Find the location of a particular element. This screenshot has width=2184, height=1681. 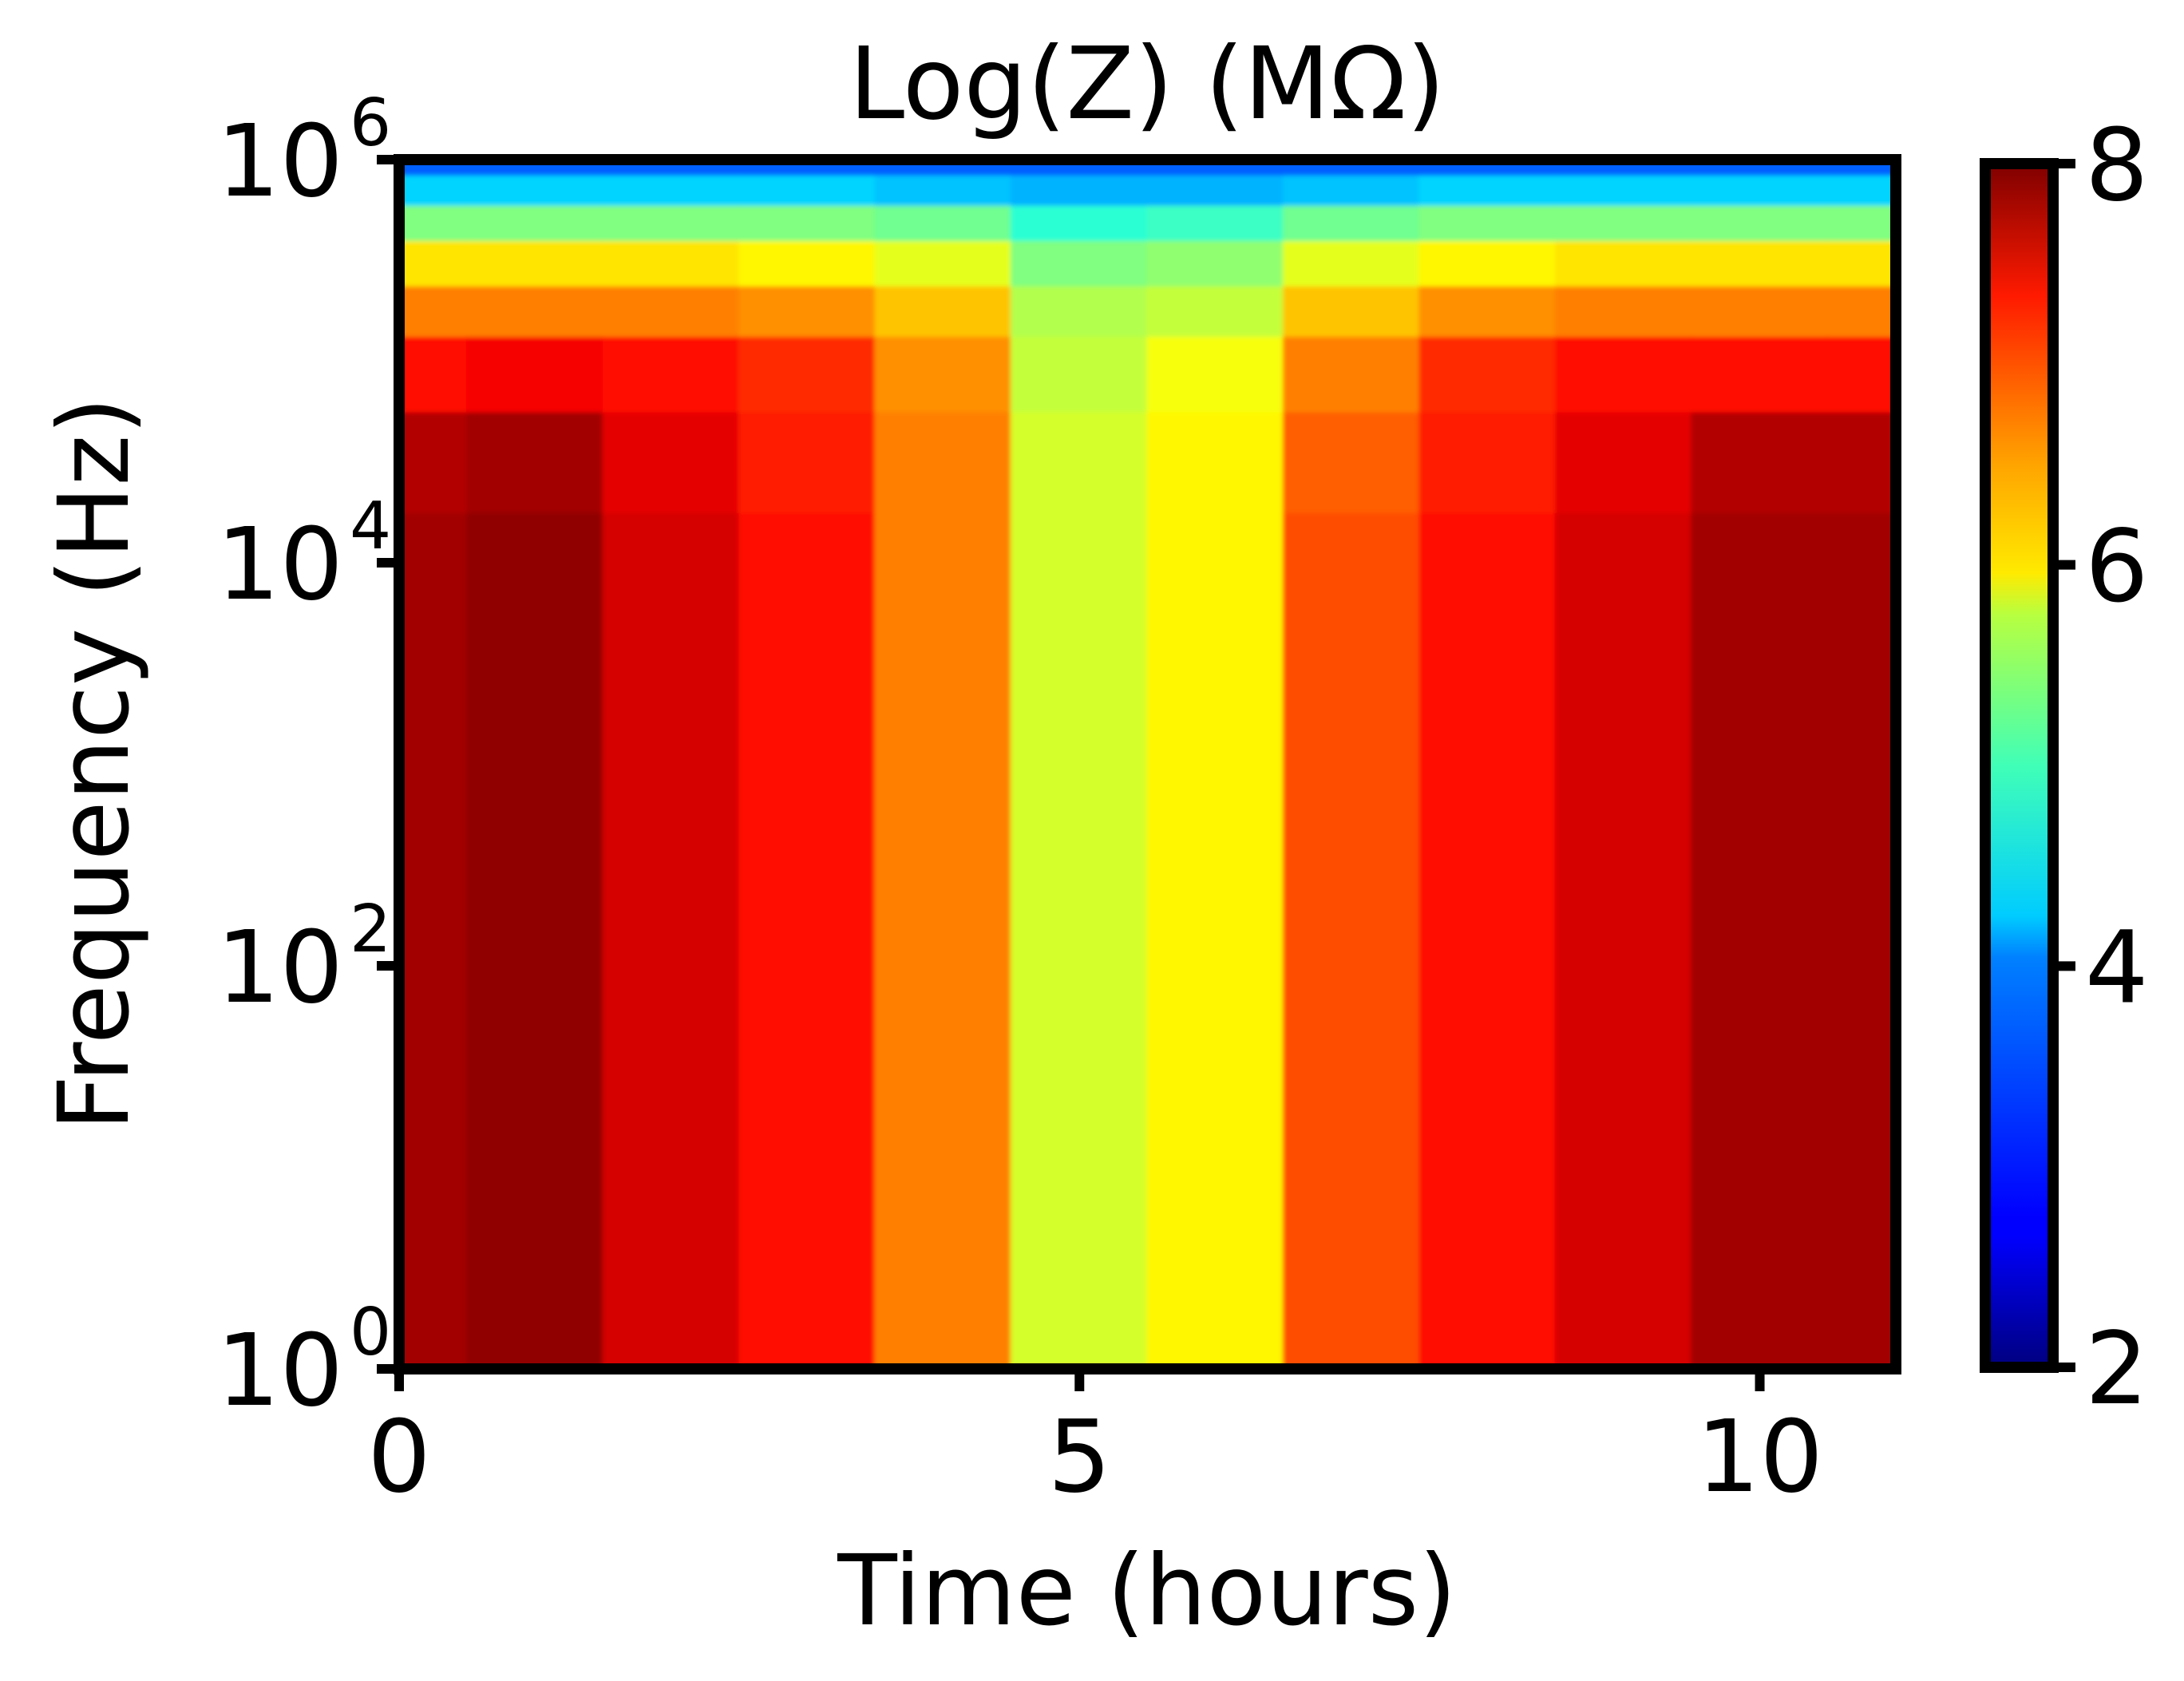

y-tick-label: 10 is located at coordinates (280, 162).